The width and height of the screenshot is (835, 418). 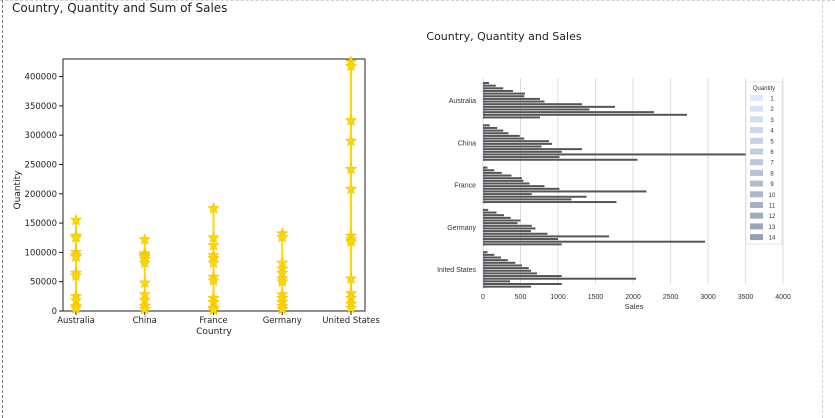 What do you see at coordinates (214, 332) in the screenshot?
I see `x-axis-label: Country` at bounding box center [214, 332].